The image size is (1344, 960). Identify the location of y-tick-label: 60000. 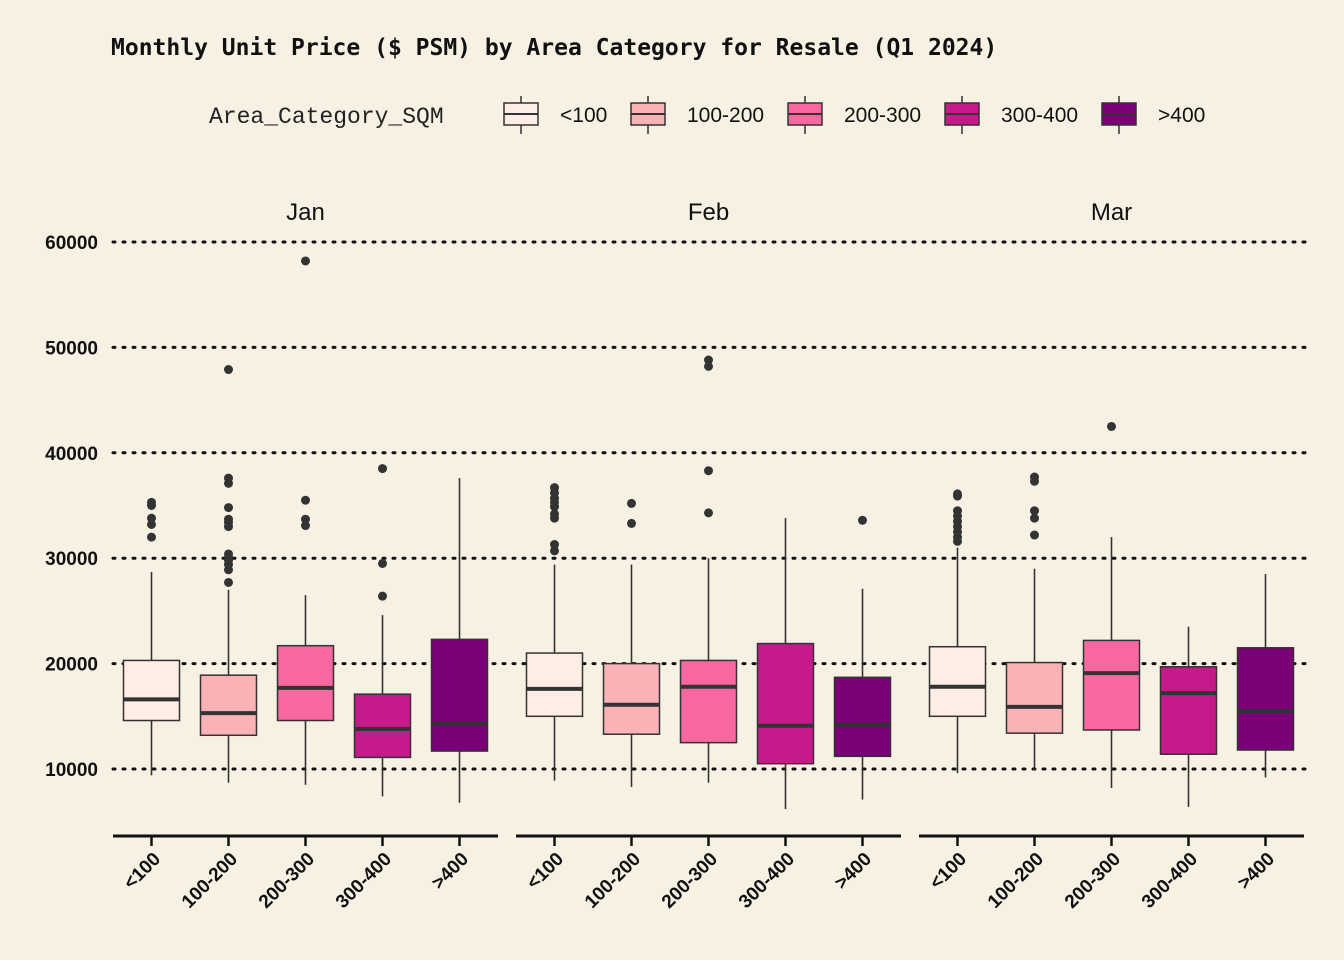
(71, 243).